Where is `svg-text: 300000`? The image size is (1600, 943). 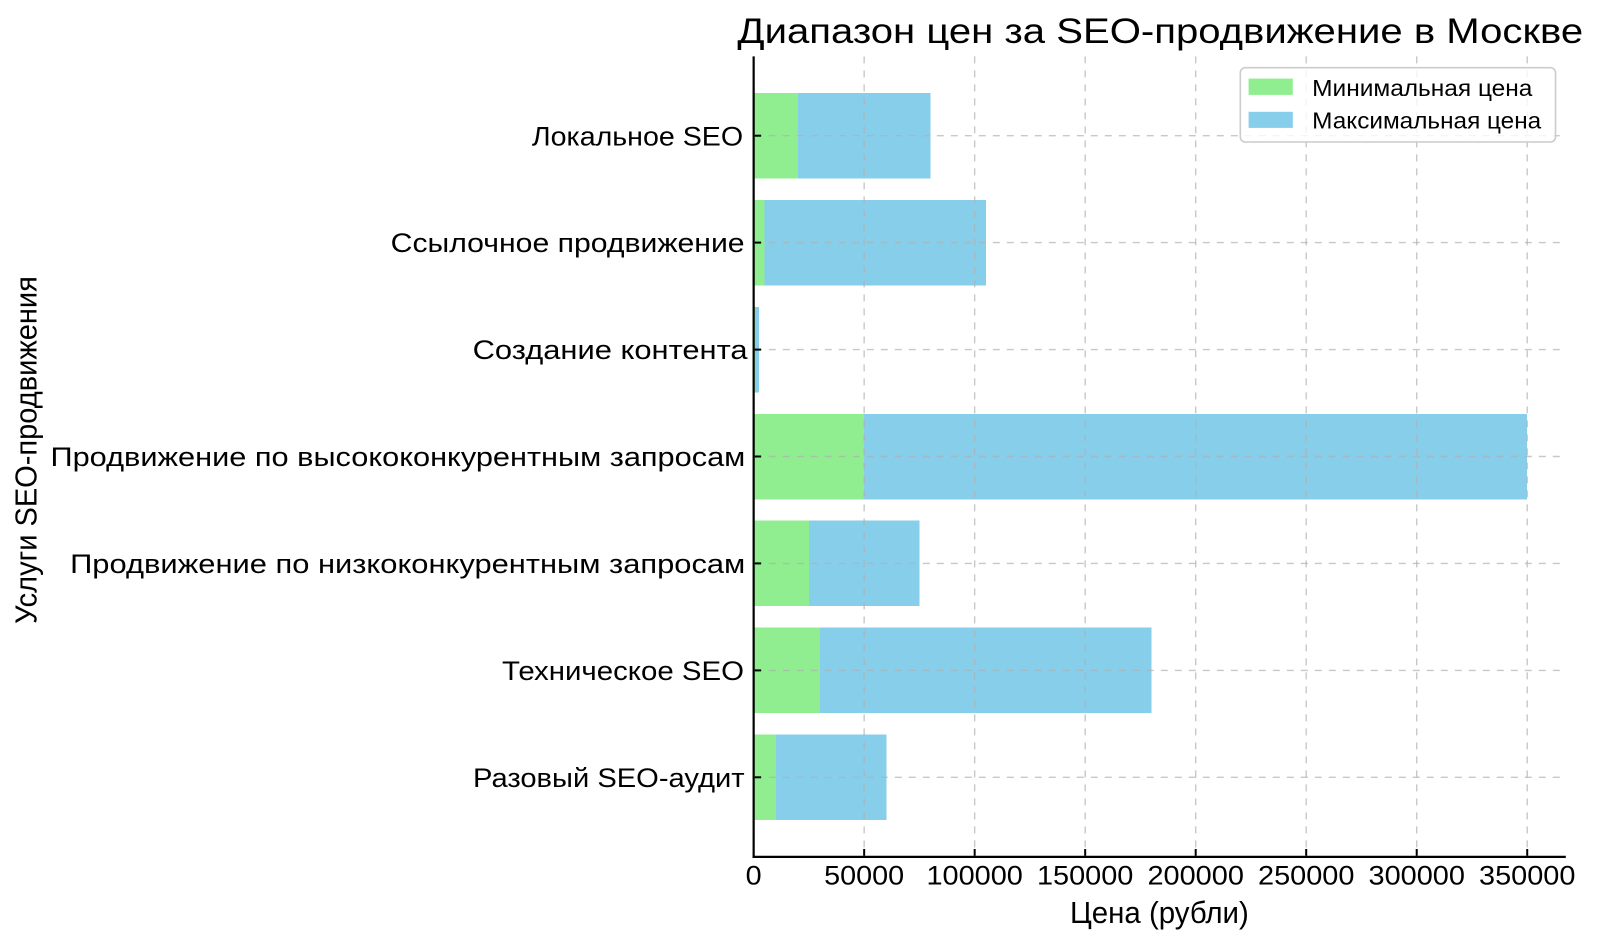
svg-text: 300000 is located at coordinates (1417, 876).